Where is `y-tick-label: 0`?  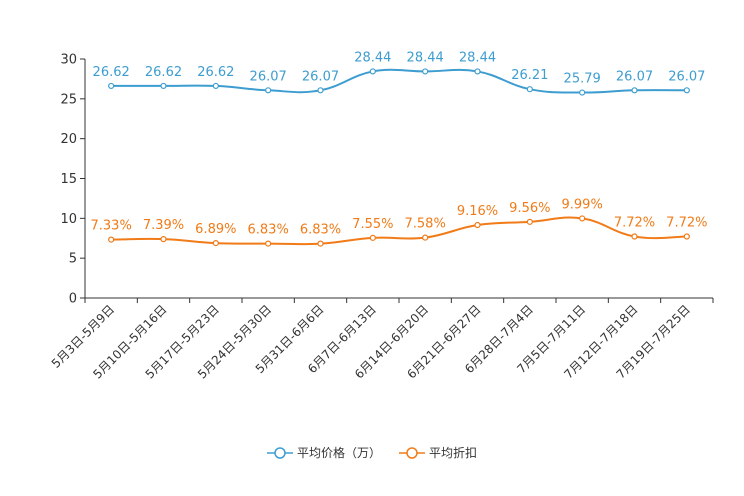
y-tick-label: 0 is located at coordinates (73, 299).